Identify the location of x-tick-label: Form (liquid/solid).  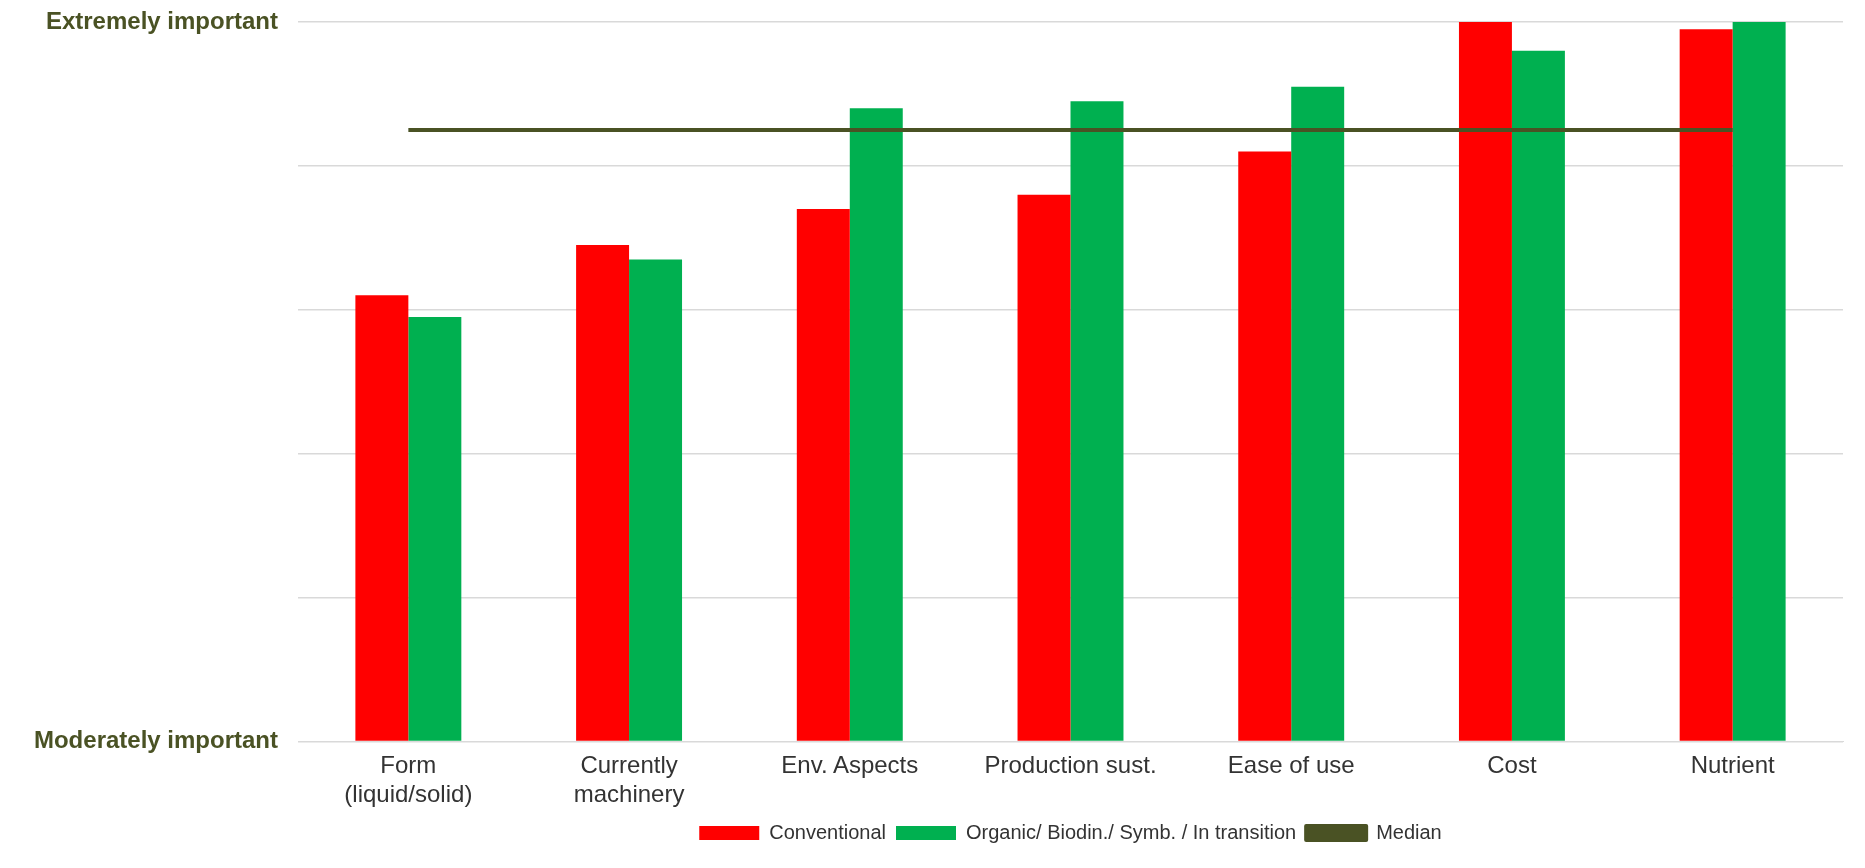
(408, 779).